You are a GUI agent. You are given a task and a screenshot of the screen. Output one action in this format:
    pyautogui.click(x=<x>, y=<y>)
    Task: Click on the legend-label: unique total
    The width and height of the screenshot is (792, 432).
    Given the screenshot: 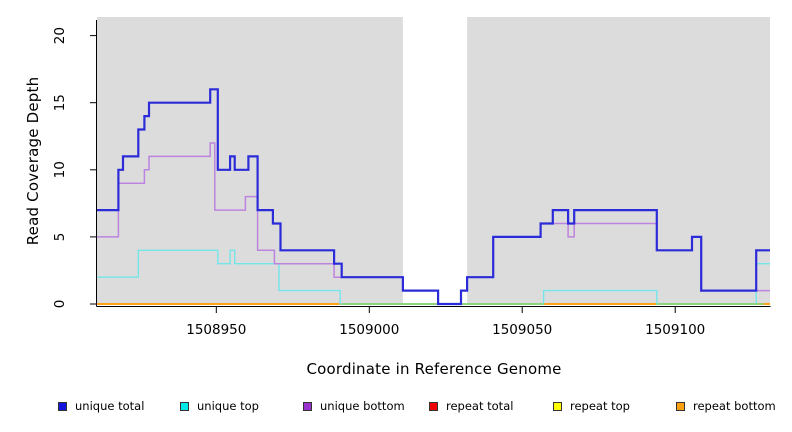 What is the action you would take?
    pyautogui.click(x=110, y=406)
    